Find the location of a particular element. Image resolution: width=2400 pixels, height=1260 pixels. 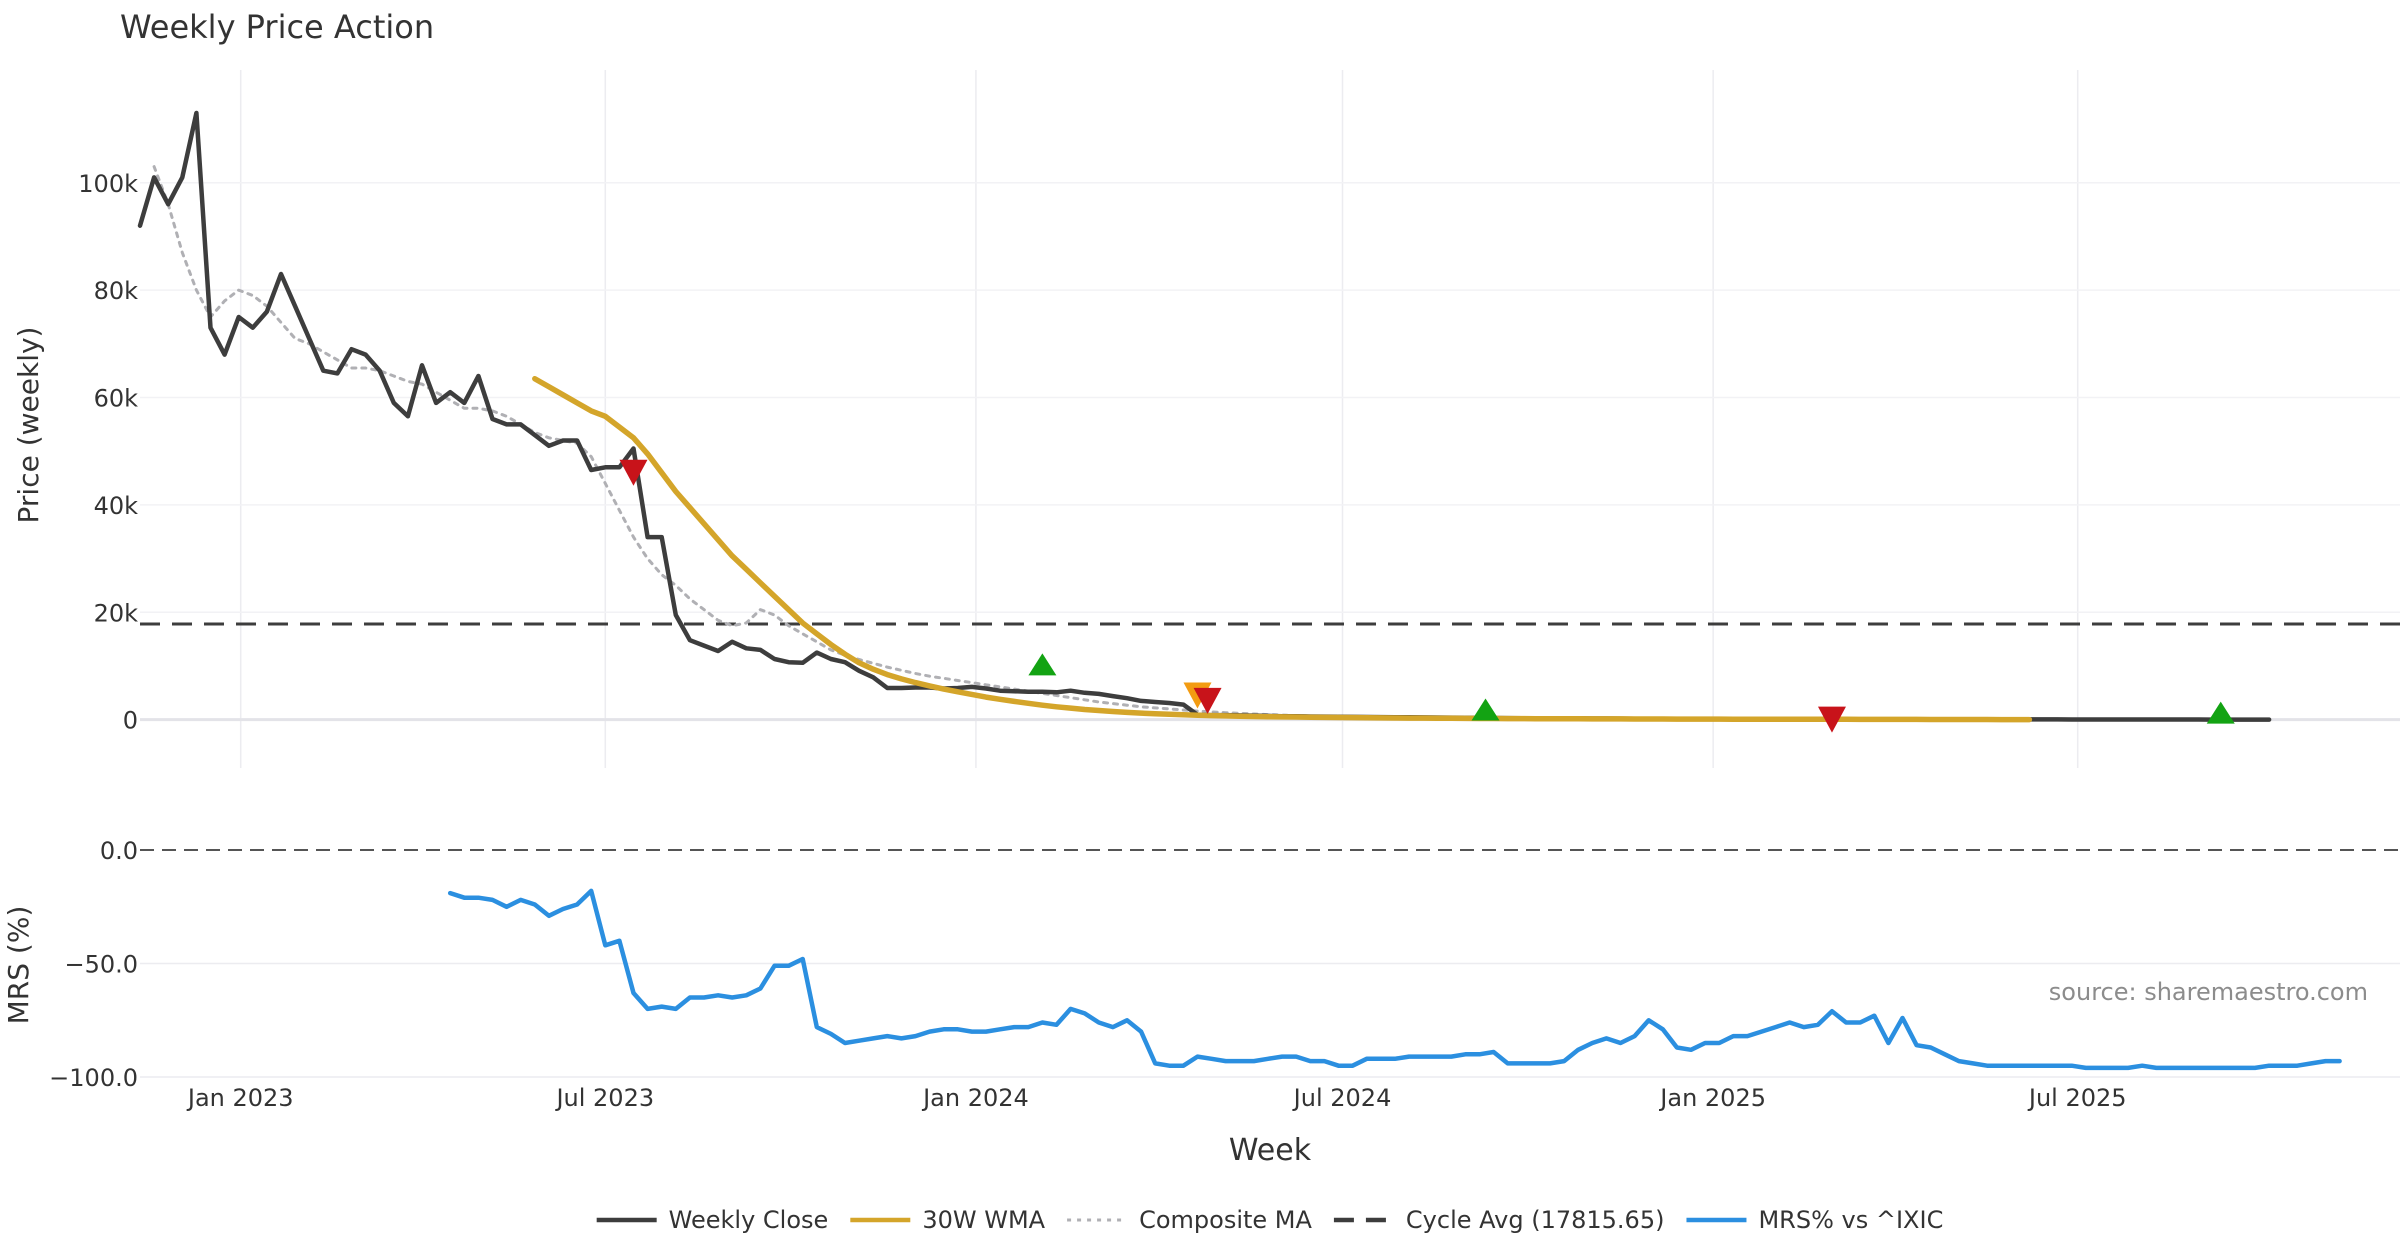

mrs-vs-ixic-line is located at coordinates (1394, 979).